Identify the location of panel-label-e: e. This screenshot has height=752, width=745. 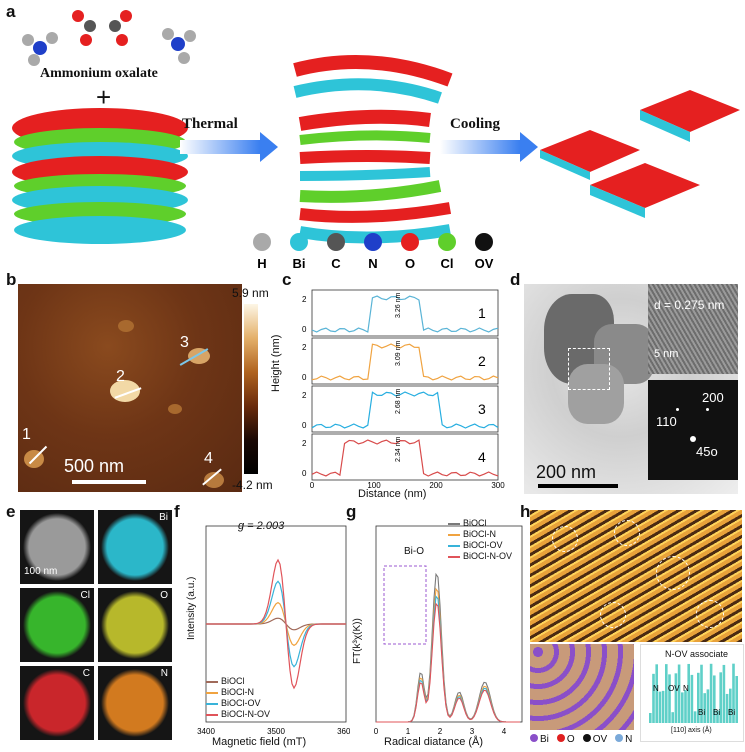
(11, 511).